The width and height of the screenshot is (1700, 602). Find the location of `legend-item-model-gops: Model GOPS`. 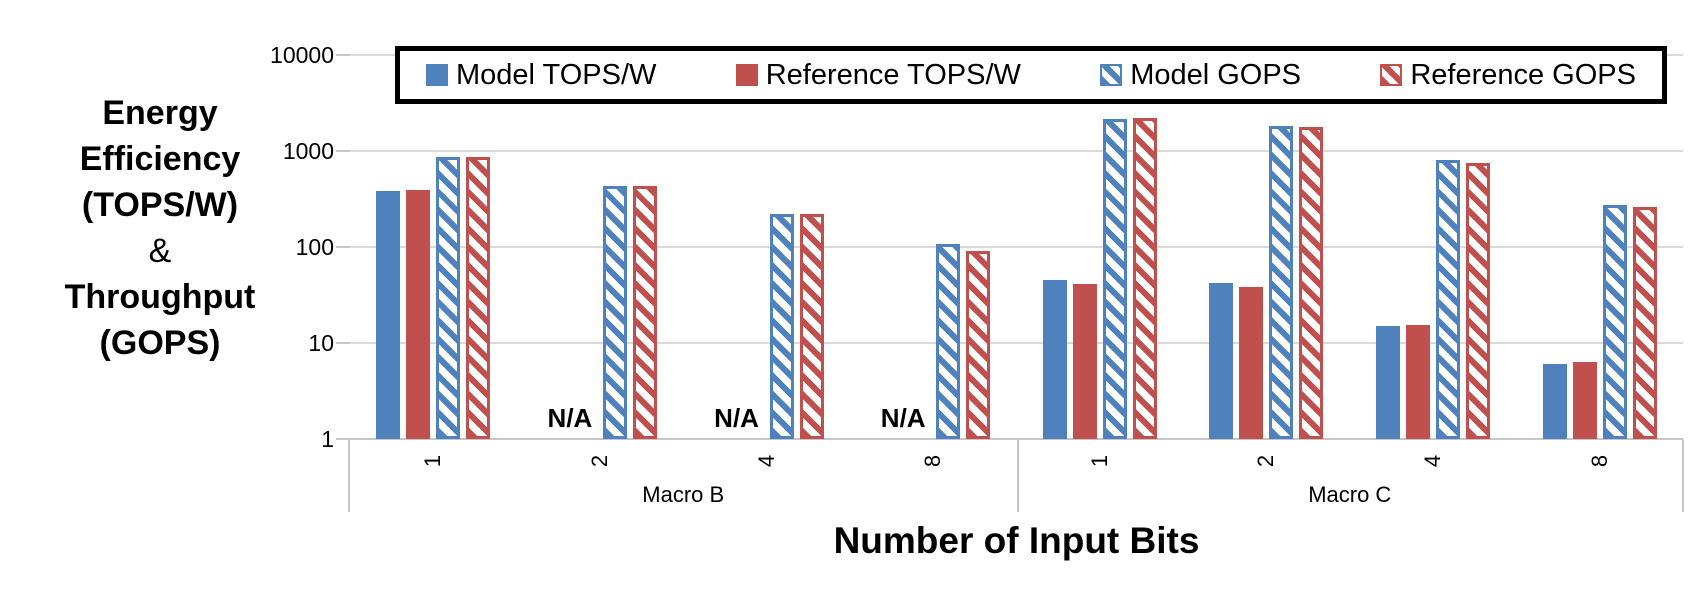

legend-item-model-gops: Model GOPS is located at coordinates (1200, 75).